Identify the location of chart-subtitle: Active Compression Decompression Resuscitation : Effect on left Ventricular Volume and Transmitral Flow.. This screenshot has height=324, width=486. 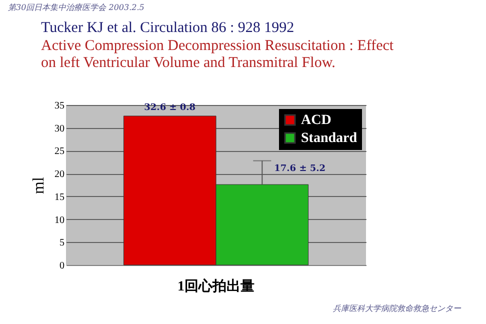
(217, 54).